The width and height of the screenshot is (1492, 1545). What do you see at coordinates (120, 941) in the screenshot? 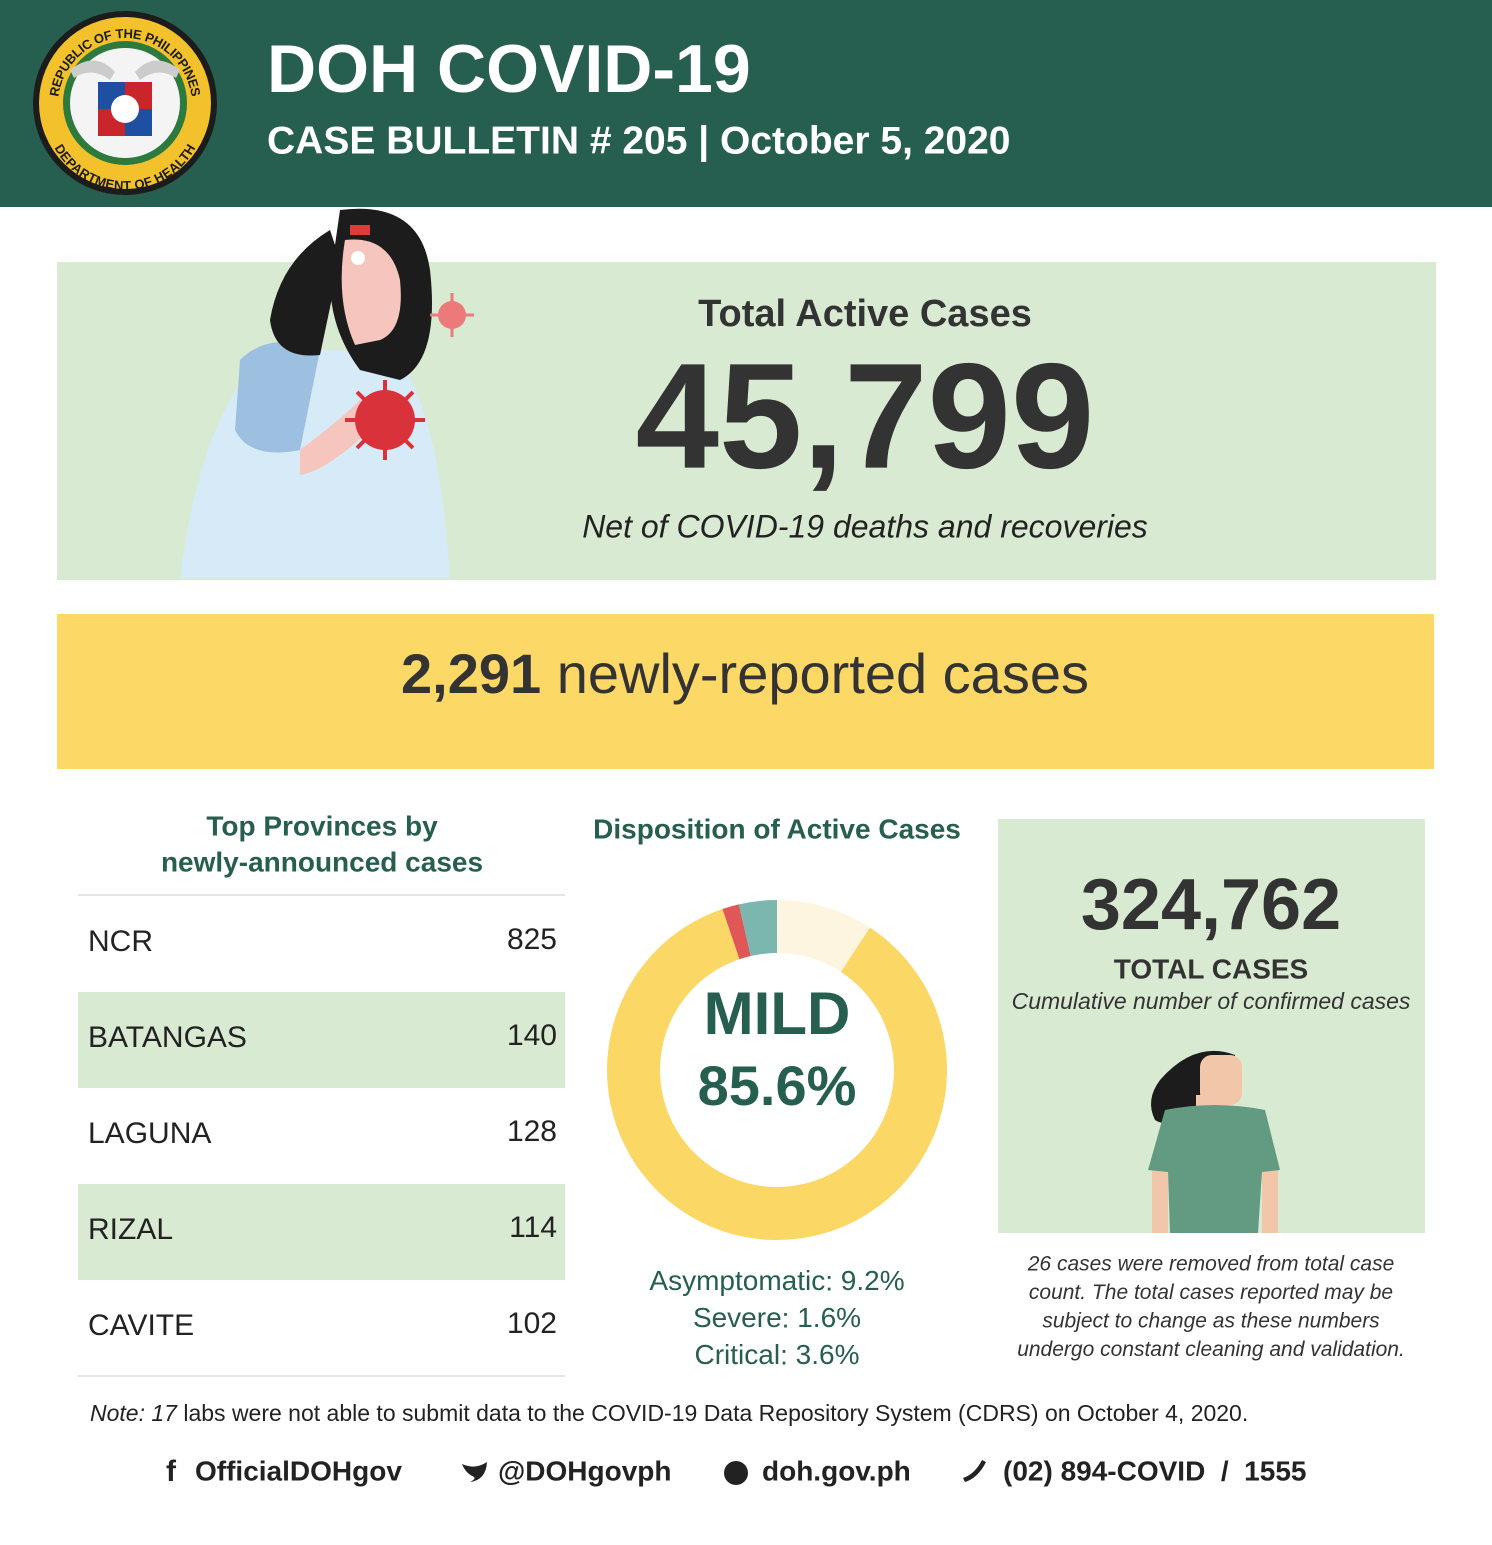
I see `province-name: NCR` at bounding box center [120, 941].